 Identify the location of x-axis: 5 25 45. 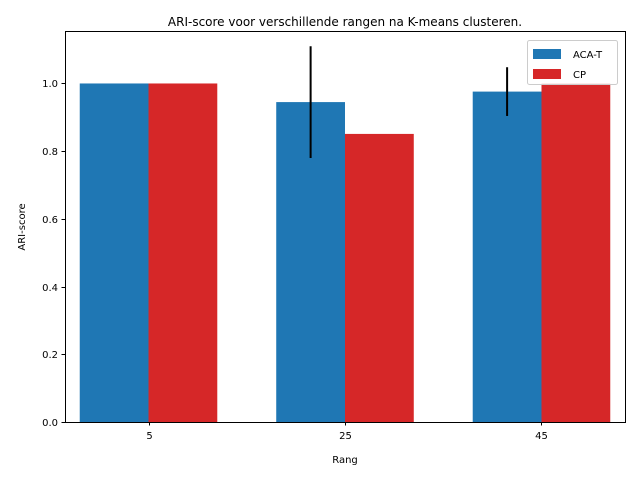
(347, 432).